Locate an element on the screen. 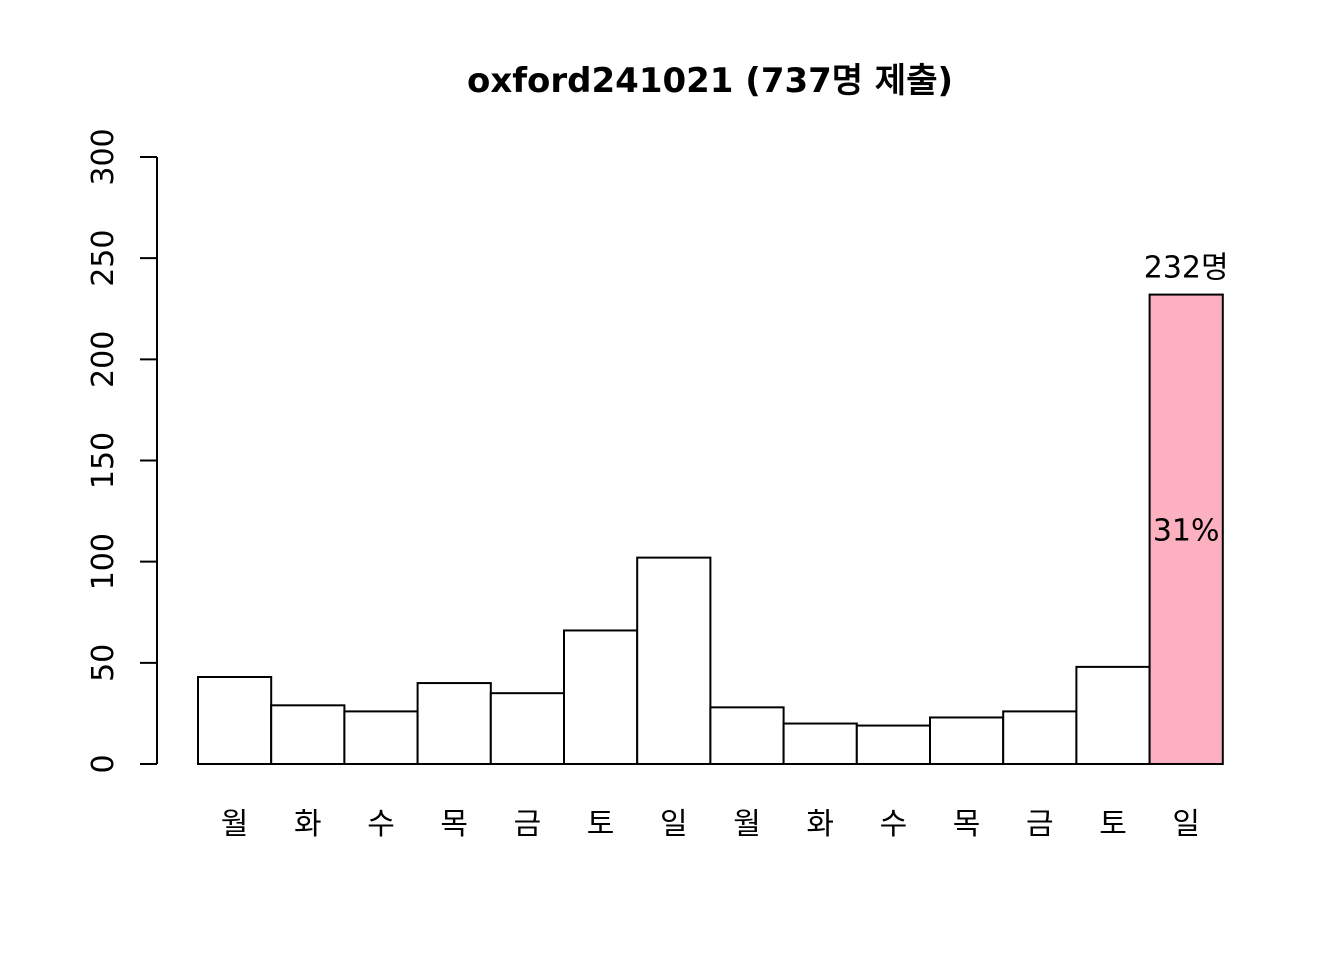 The image size is (1344, 960). y-tick-label: 150 is located at coordinates (103, 460).